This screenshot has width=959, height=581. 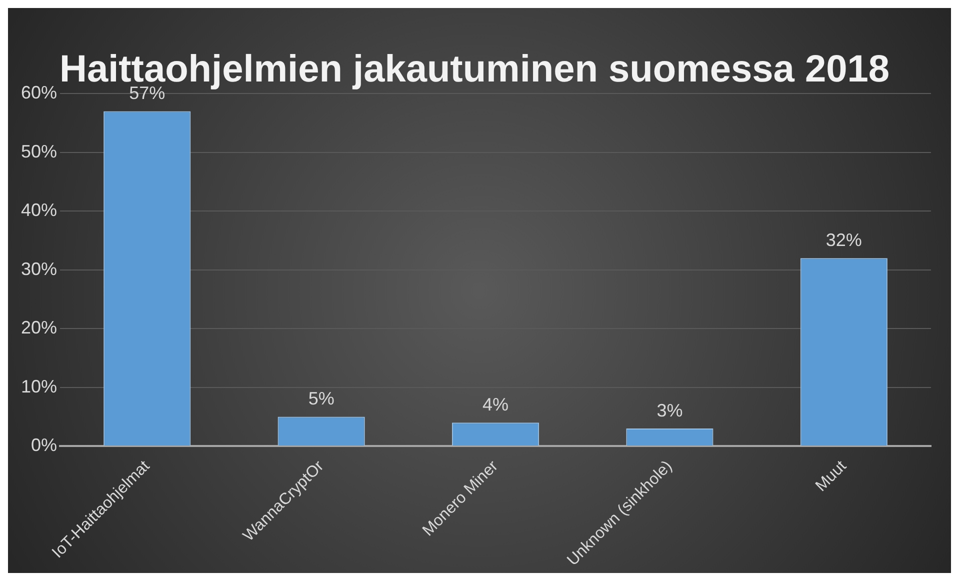 I want to click on y-tick-label: 40%, so click(x=39, y=210).